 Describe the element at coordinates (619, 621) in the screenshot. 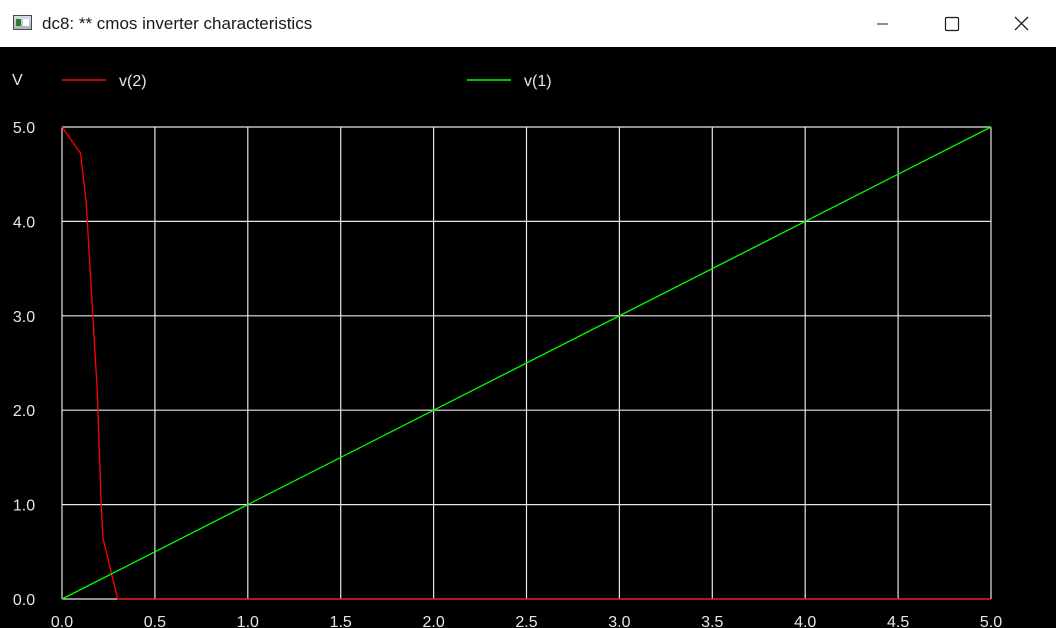

I see `x-tick-label: 3.0` at that location.